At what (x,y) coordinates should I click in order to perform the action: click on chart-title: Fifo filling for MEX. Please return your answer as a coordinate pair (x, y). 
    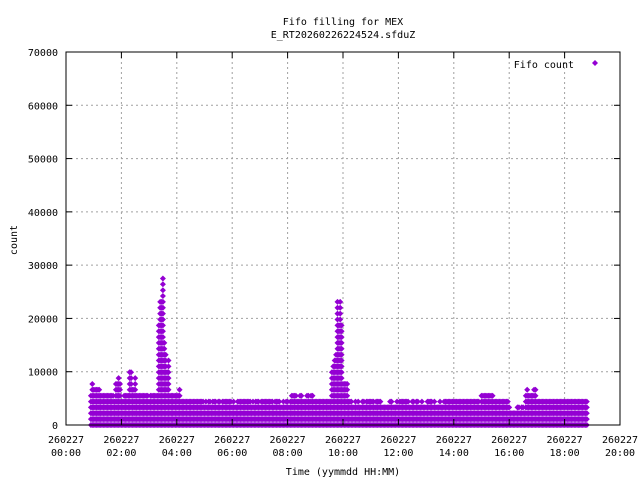
    Looking at the image, I should click on (343, 22).